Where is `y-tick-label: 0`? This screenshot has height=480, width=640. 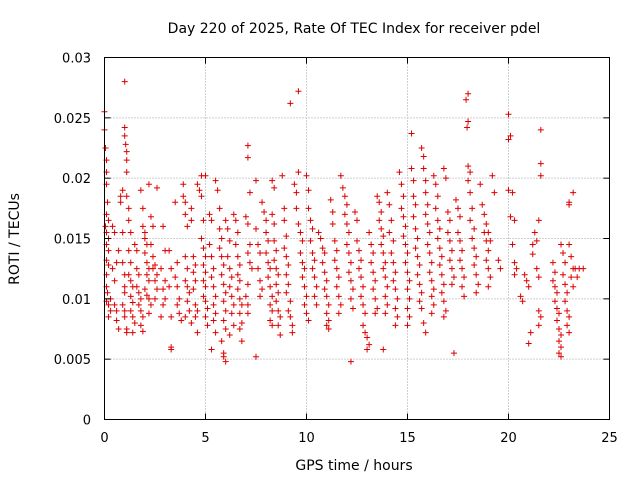 y-tick-label: 0 is located at coordinates (87, 421).